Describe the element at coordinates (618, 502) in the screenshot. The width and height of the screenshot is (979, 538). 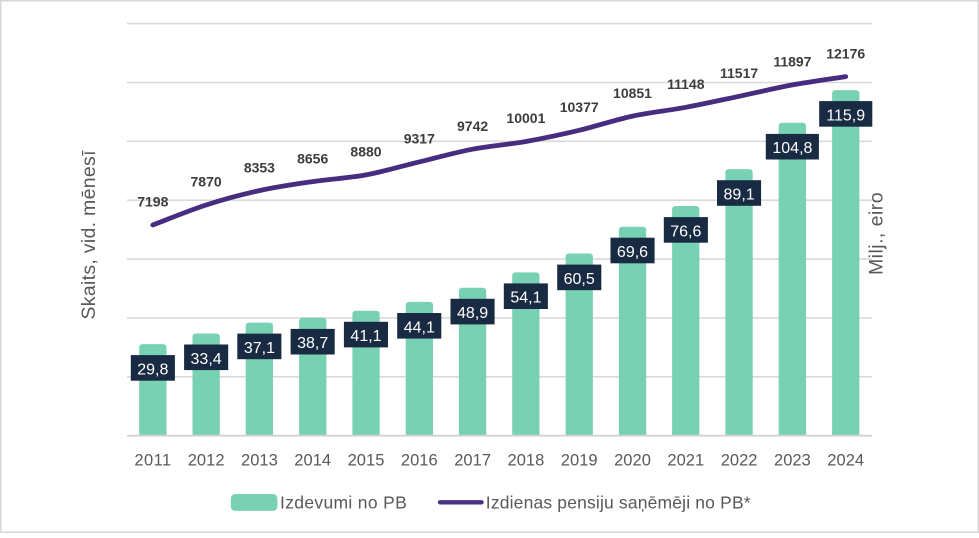
I see `svg-text:Izdienas pensiju saņēmēji no P: Izdienas pensiju saņēmēji no PB*` at that location.